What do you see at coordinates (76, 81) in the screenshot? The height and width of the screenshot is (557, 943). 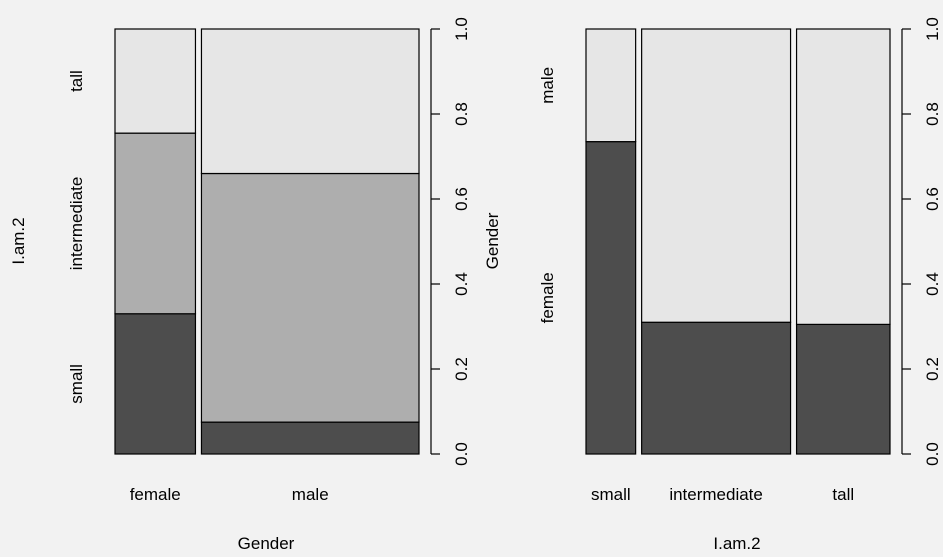 I see `y-level-label-tall: tall` at bounding box center [76, 81].